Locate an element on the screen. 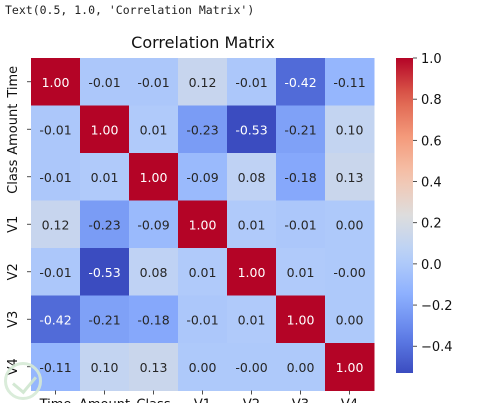  column-tick-label: Amount is located at coordinates (104, 400).